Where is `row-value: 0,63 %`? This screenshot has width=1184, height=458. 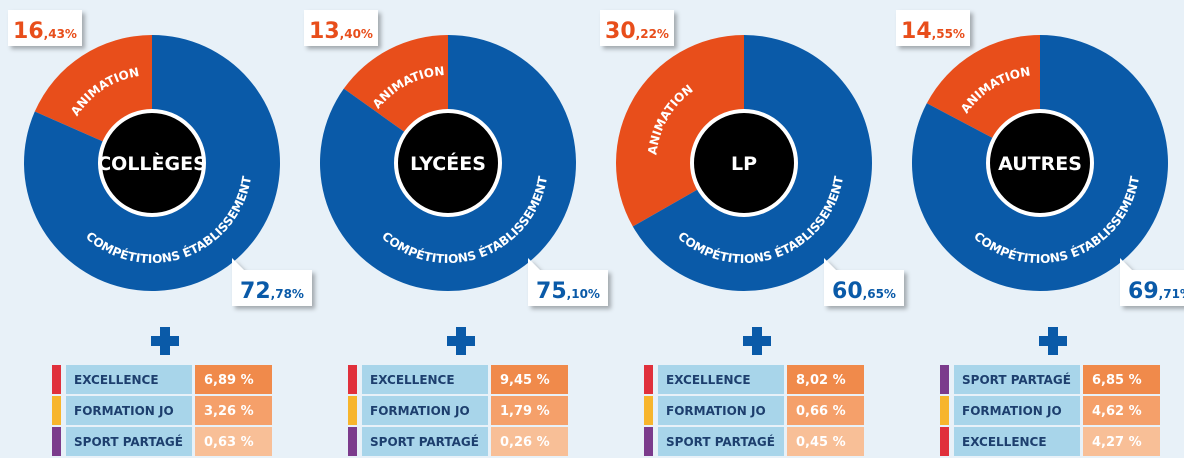 row-value: 0,63 % is located at coordinates (229, 442).